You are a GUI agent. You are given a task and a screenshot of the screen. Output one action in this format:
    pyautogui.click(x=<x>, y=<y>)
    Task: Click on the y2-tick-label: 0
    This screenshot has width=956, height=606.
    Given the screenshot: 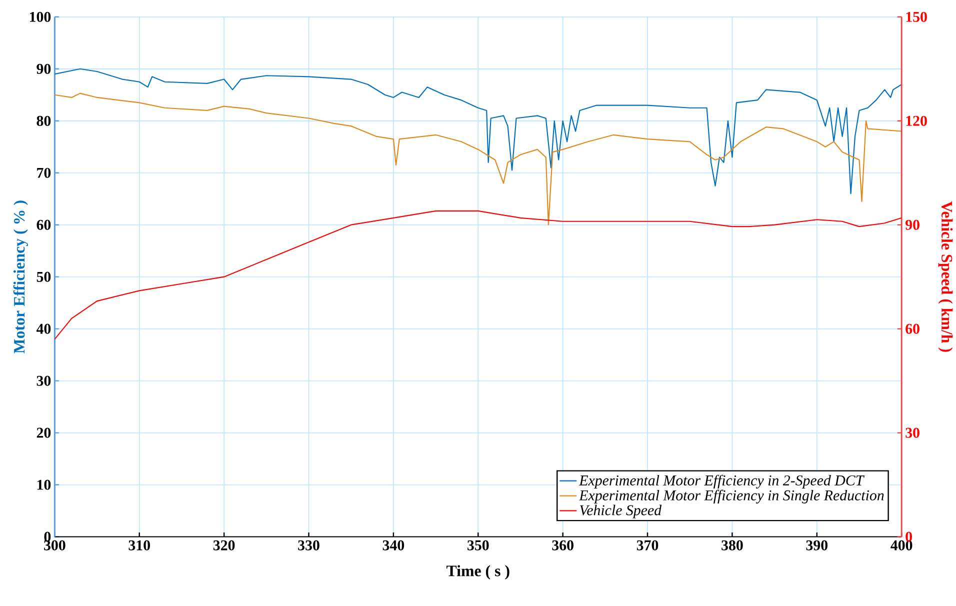 What is the action you would take?
    pyautogui.click(x=909, y=537)
    